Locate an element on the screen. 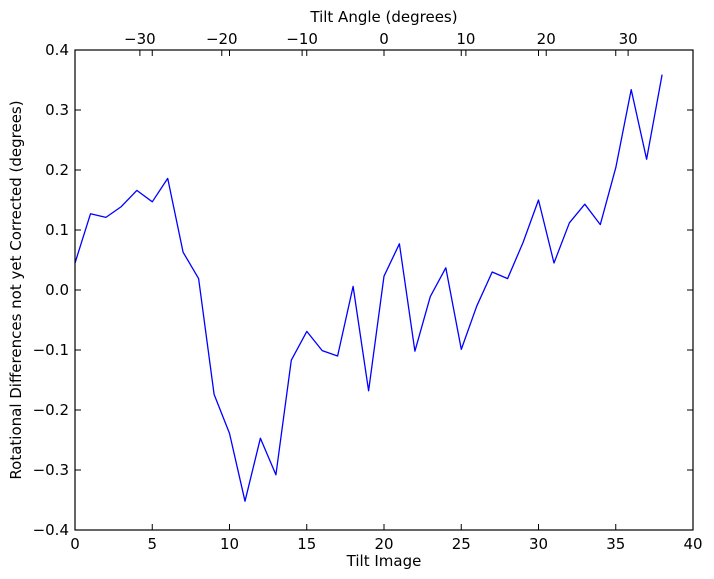 The image size is (714, 579). x-tick-label: 10 is located at coordinates (229, 544).